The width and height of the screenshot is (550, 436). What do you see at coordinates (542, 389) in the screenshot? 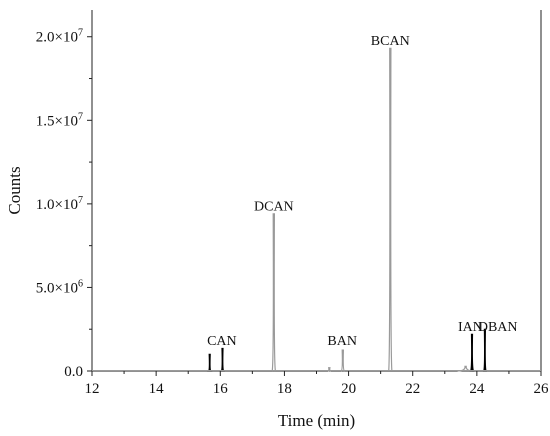
I see `x-tick-label: 26` at bounding box center [542, 389].